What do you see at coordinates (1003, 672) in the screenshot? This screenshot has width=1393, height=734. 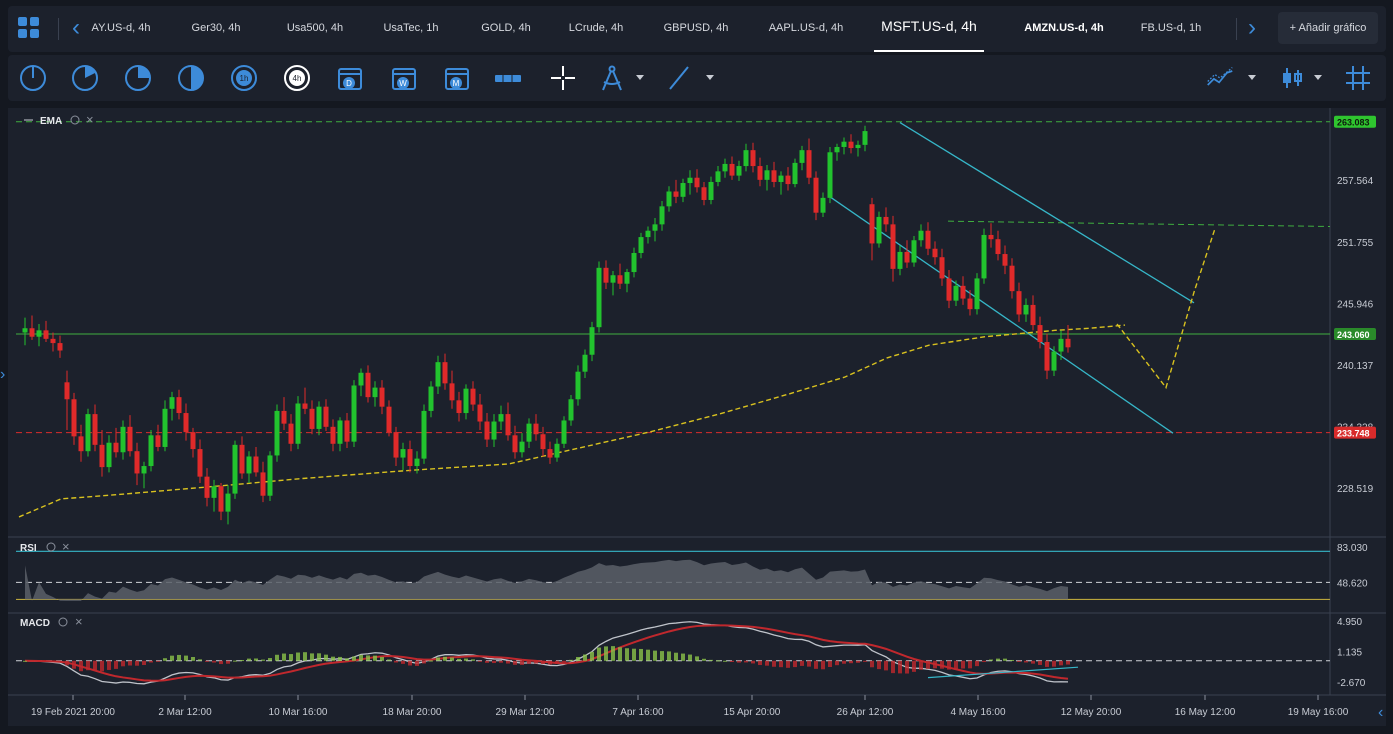 I see `macd-trendline` at bounding box center [1003, 672].